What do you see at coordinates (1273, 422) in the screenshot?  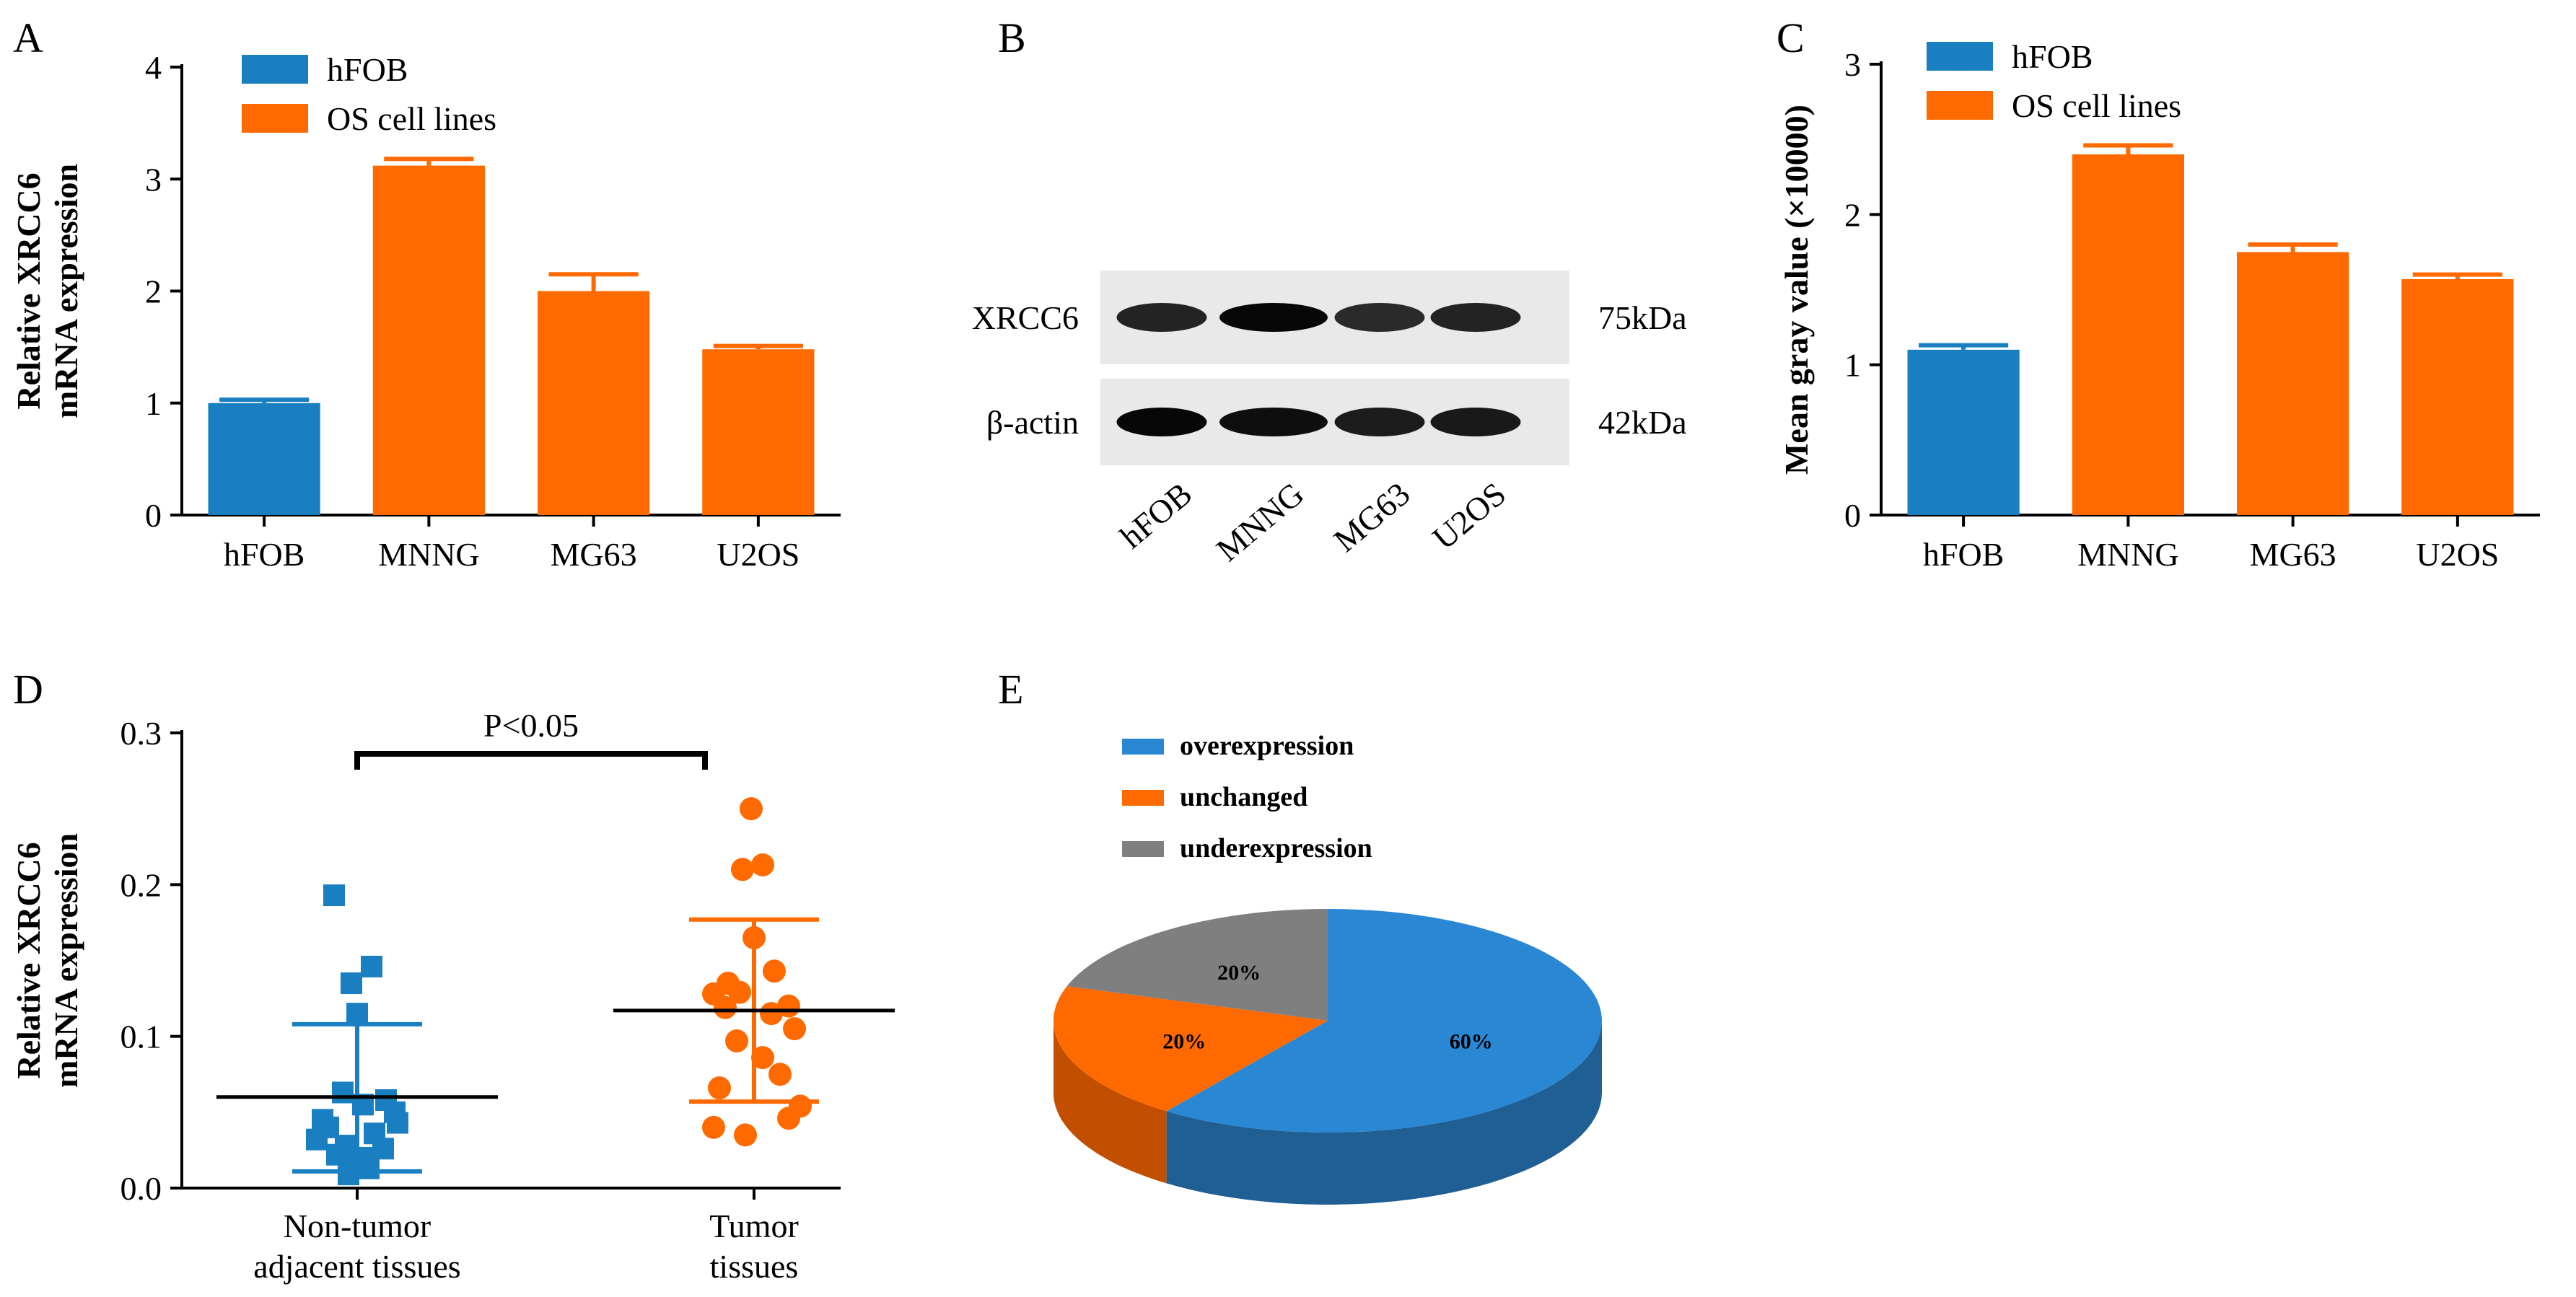 I see `blot-band-mnng` at bounding box center [1273, 422].